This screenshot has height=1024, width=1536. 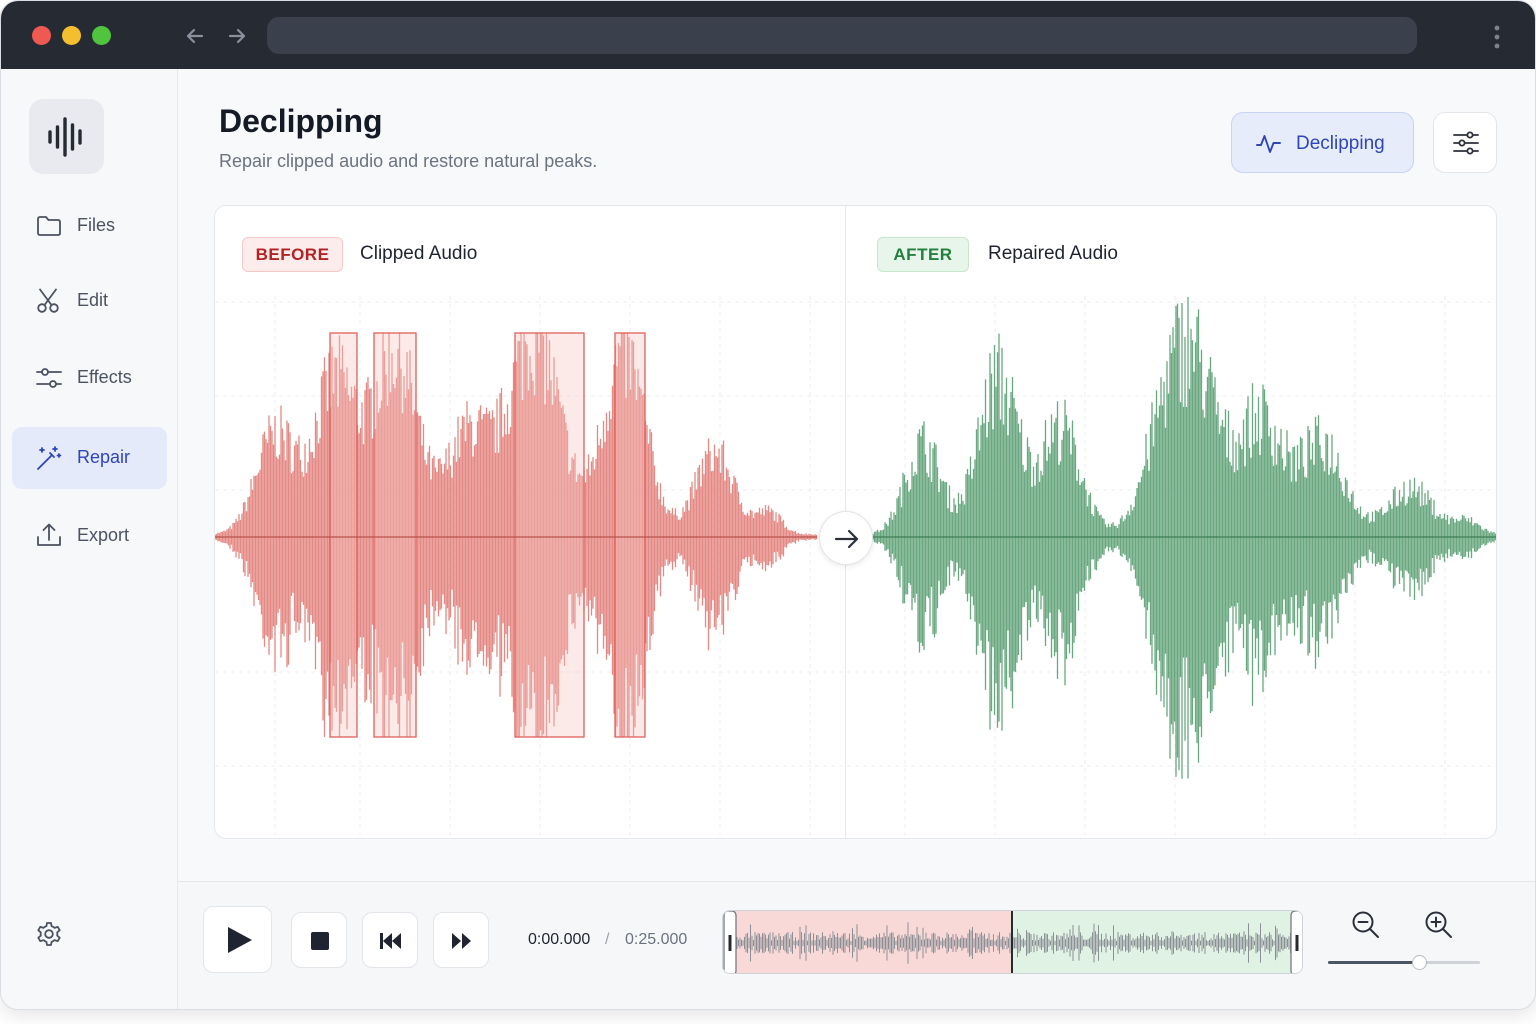 I want to click on magic-wand-icon, so click(x=49, y=458).